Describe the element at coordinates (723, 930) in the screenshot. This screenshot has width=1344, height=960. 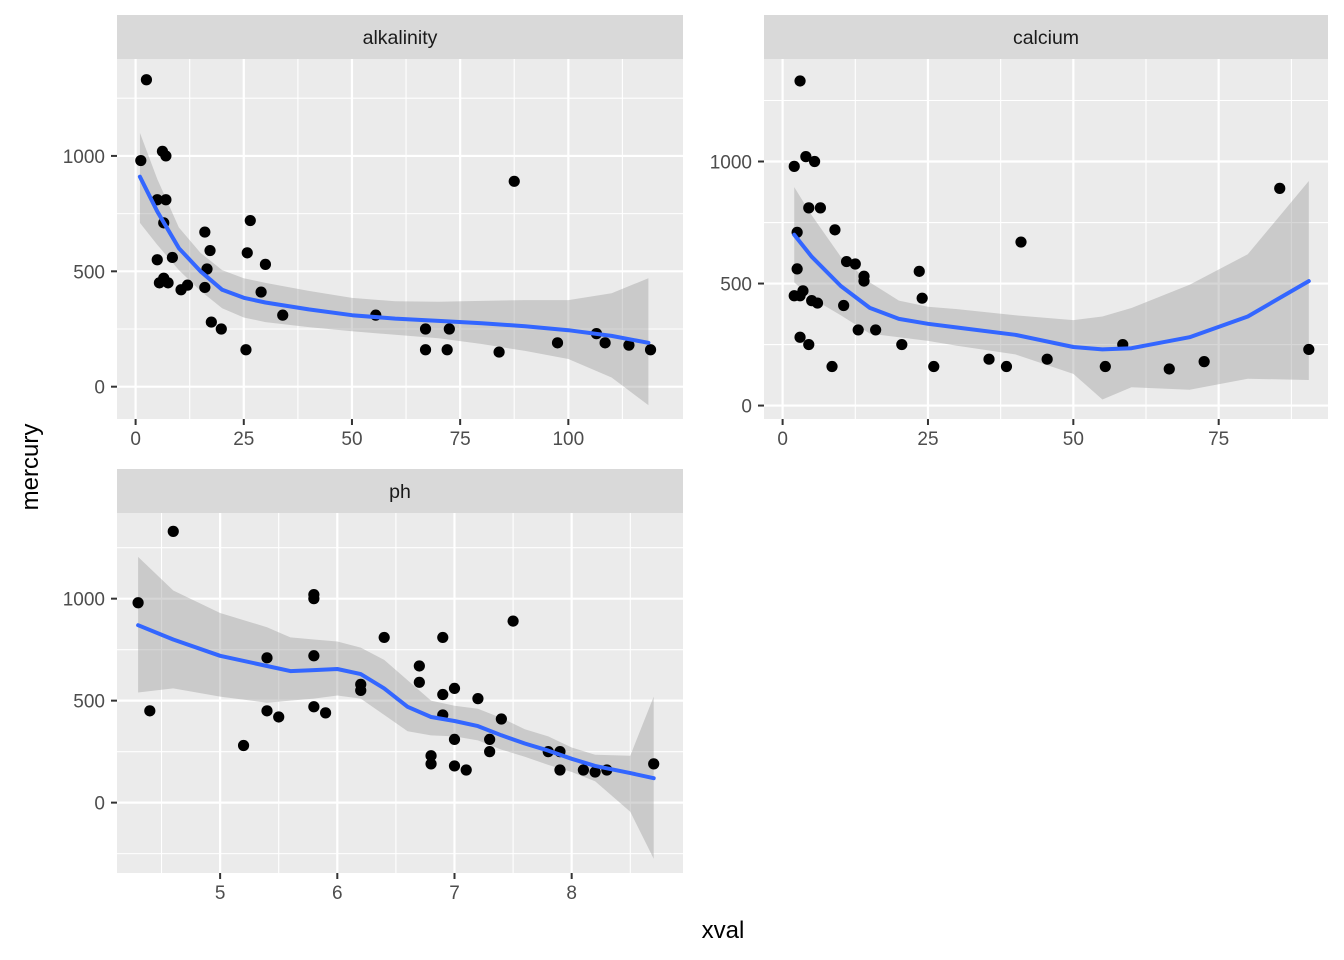
I see `x-axis-title: xval` at that location.